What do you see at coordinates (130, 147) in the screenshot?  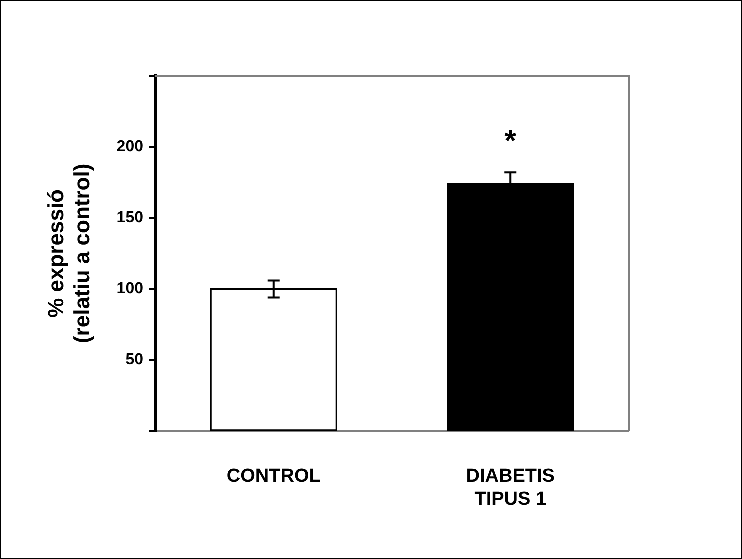 I see `y-tick-label: 200` at bounding box center [130, 147].